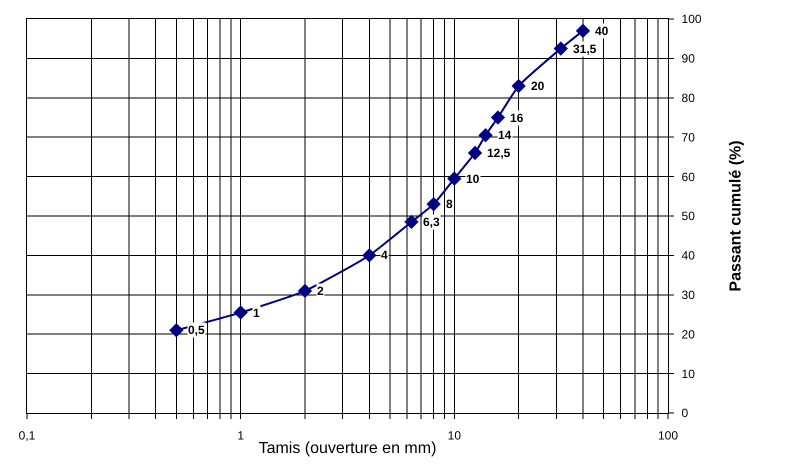 This screenshot has width=787, height=469. I want to click on x-axis-title: Tamis (ouverture en mm), so click(347, 449).